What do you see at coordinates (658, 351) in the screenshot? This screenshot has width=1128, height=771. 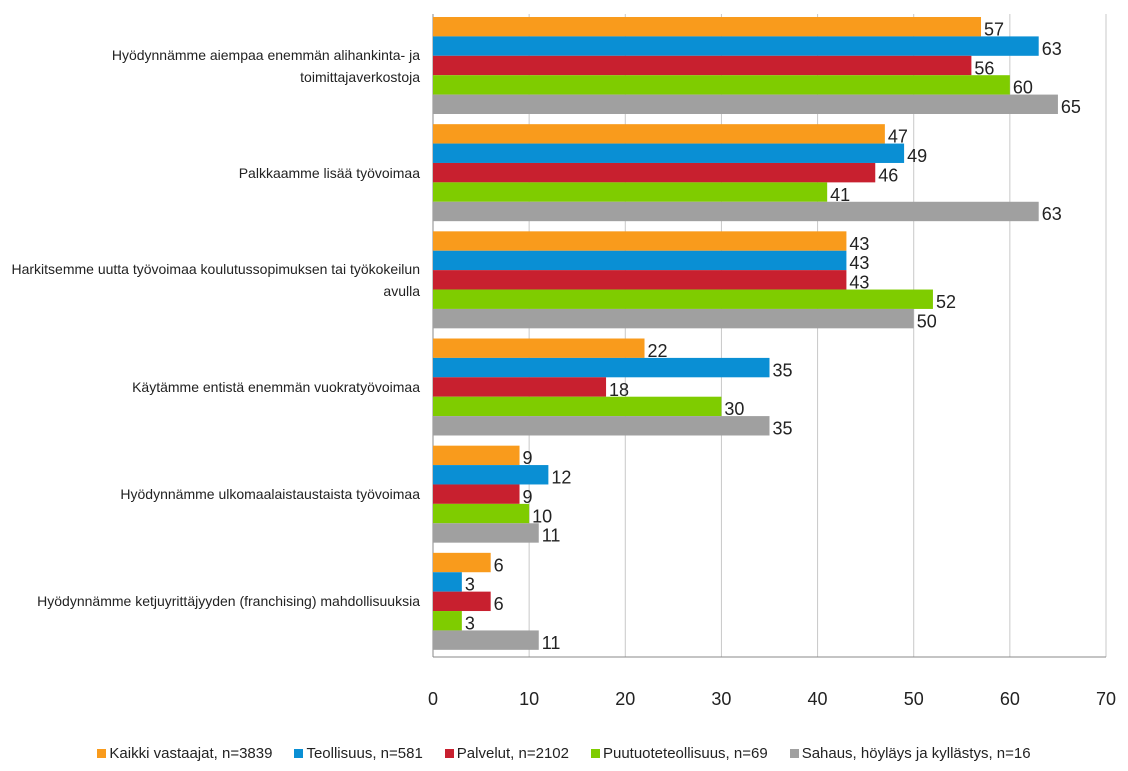 I see `data-label: 22` at bounding box center [658, 351].